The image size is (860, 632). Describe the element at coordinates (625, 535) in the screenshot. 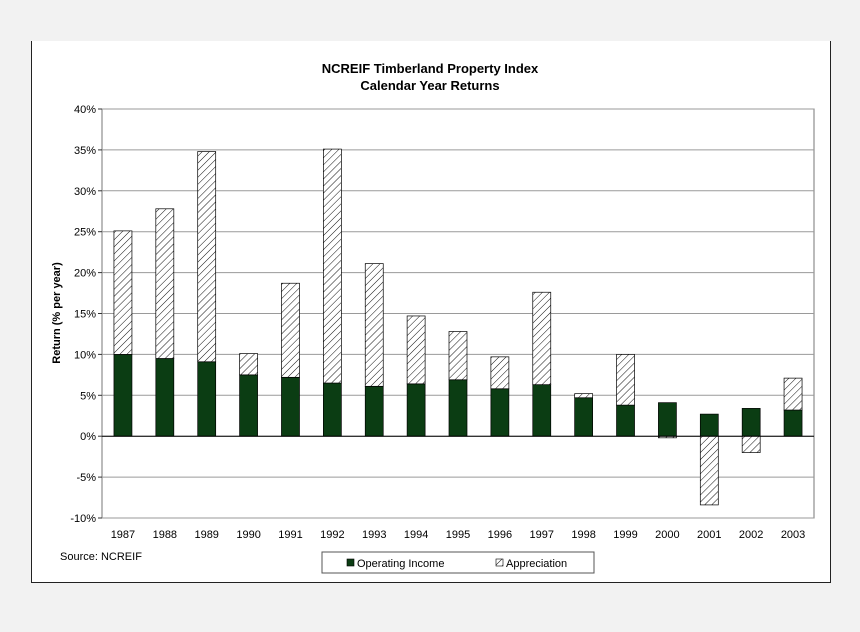

I see `x-tick-label: 1999` at that location.